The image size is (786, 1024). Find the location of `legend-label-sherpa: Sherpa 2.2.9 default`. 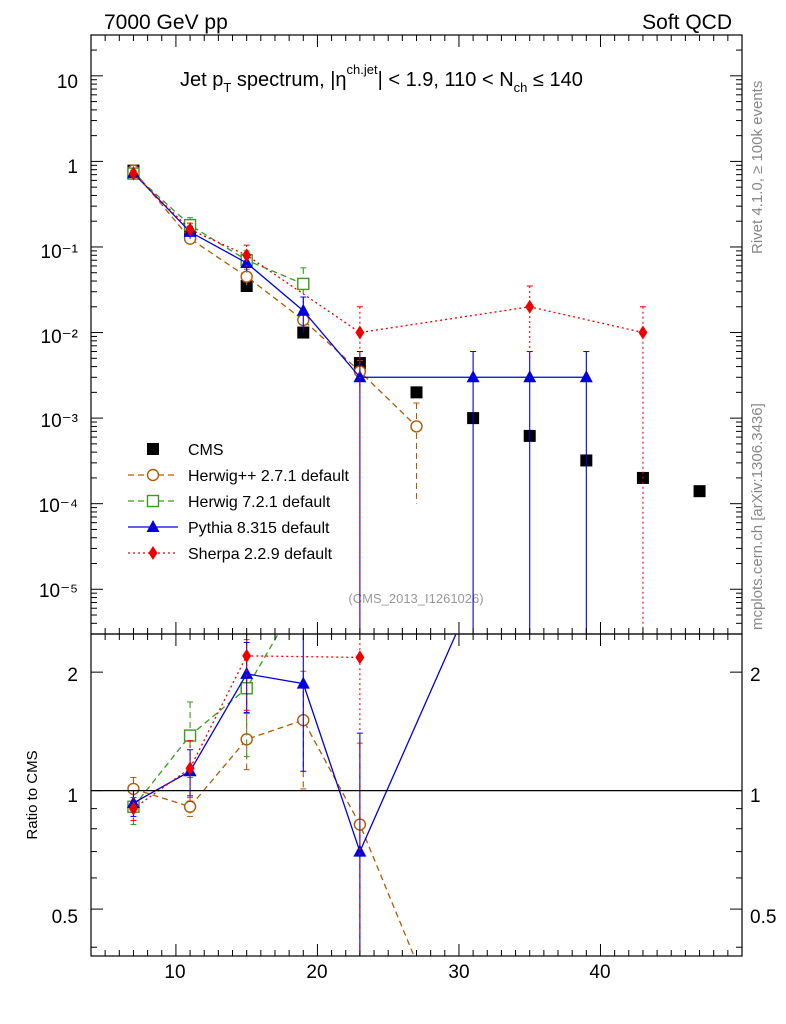

legend-label-sherpa: Sherpa 2.2.9 default is located at coordinates (260, 554).